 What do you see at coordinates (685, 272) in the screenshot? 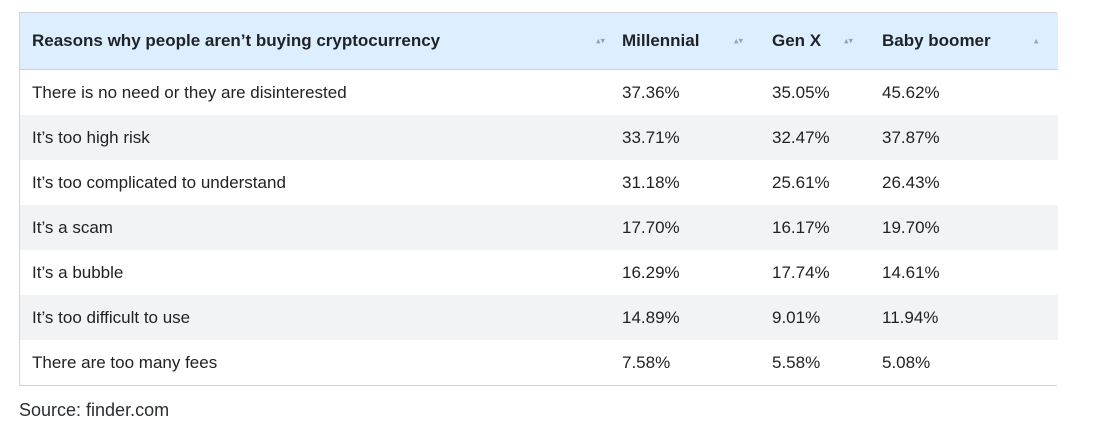
I see `cell-millennial: 16.29%` at bounding box center [685, 272].